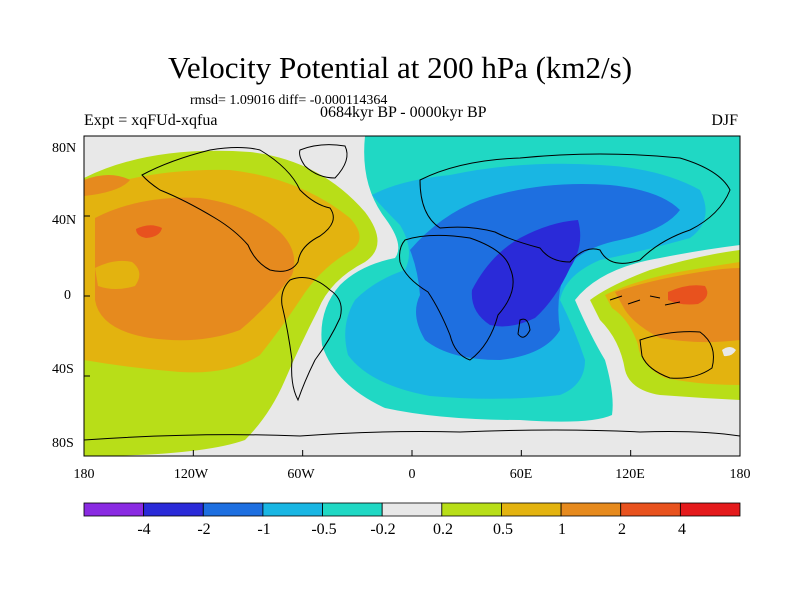 The height and width of the screenshot is (600, 800). Describe the element at coordinates (191, 474) in the screenshot. I see `lon-label-120w: 120W` at that location.